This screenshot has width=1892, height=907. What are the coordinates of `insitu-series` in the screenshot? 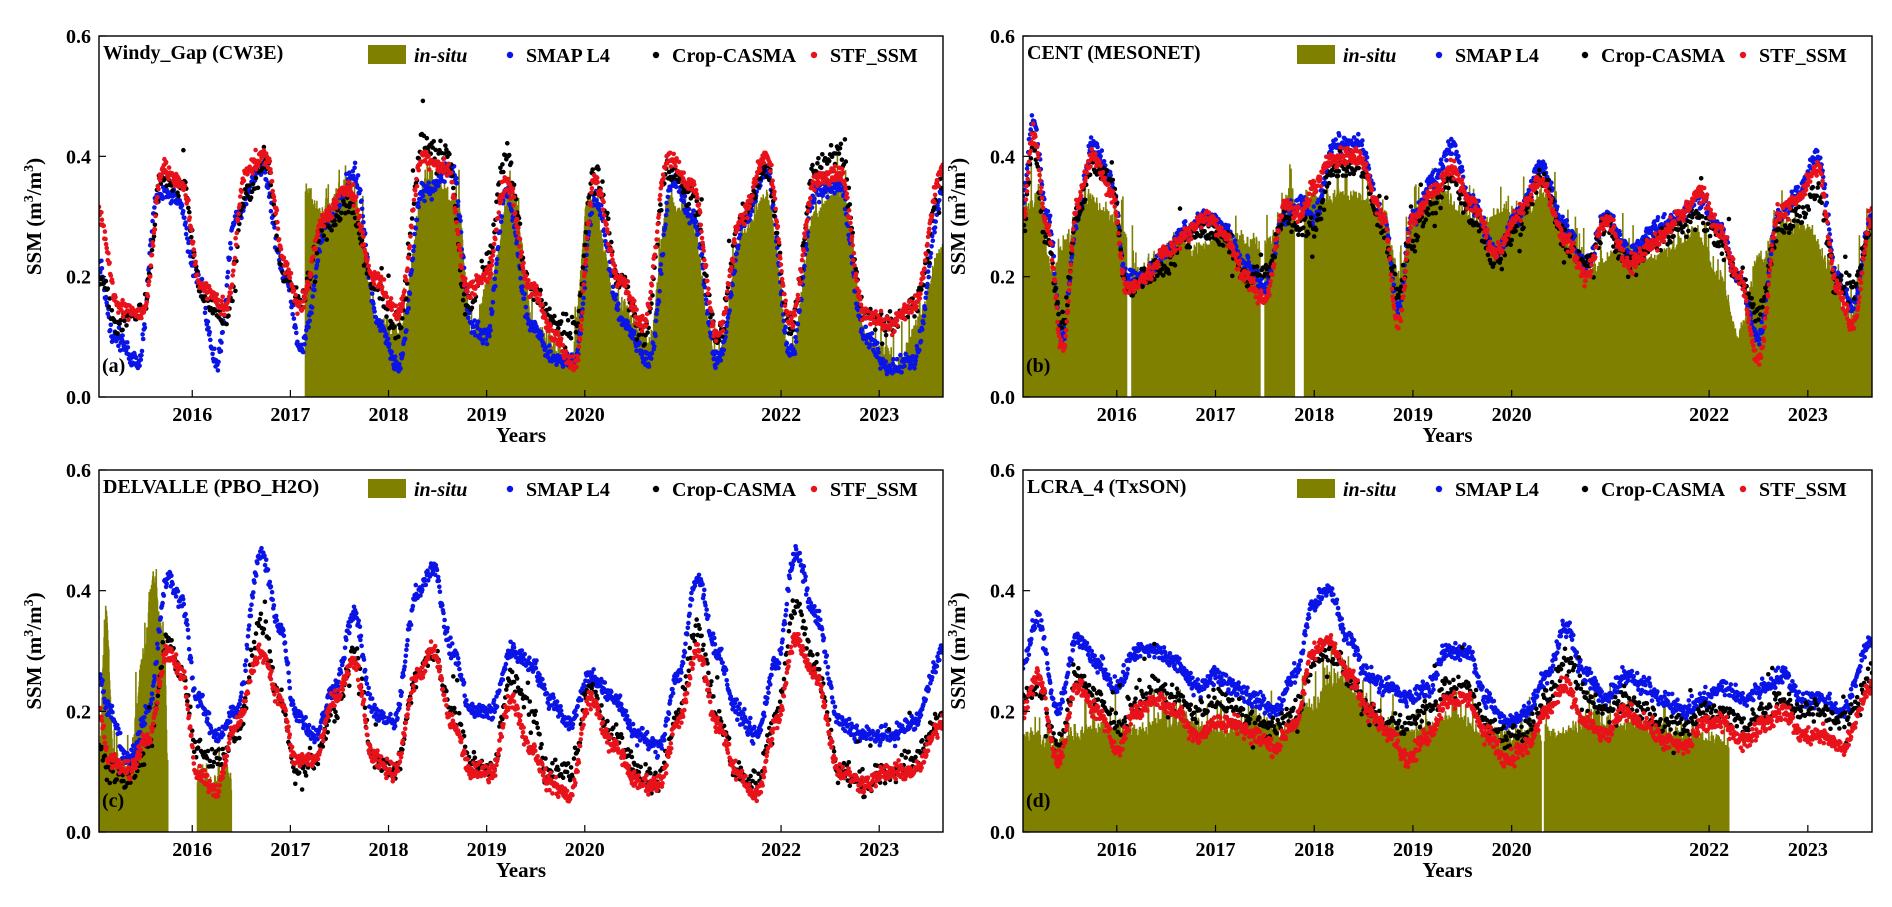 It's located at (1447, 279).